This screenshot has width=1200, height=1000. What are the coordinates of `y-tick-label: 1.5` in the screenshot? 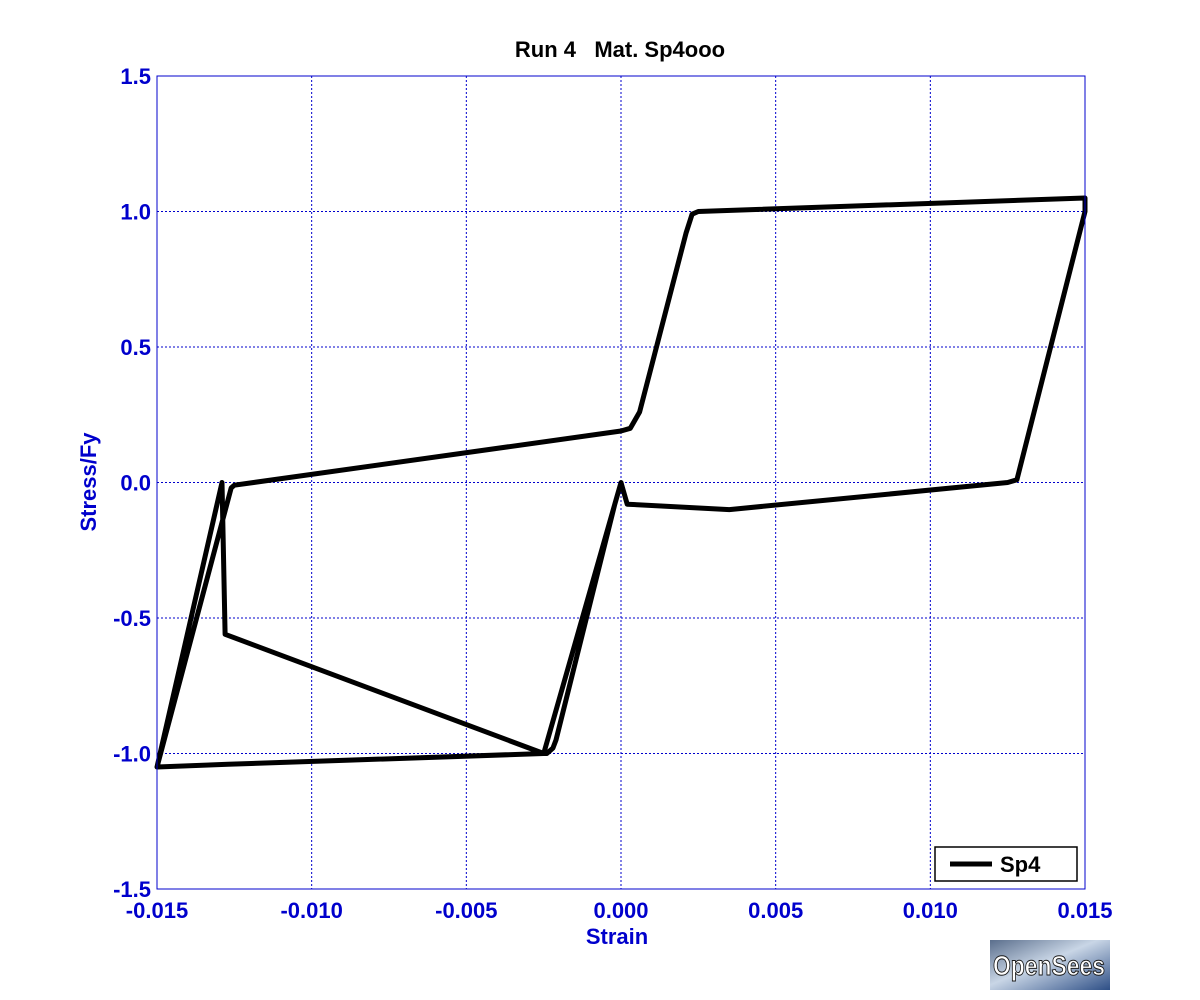 It's located at (135, 76).